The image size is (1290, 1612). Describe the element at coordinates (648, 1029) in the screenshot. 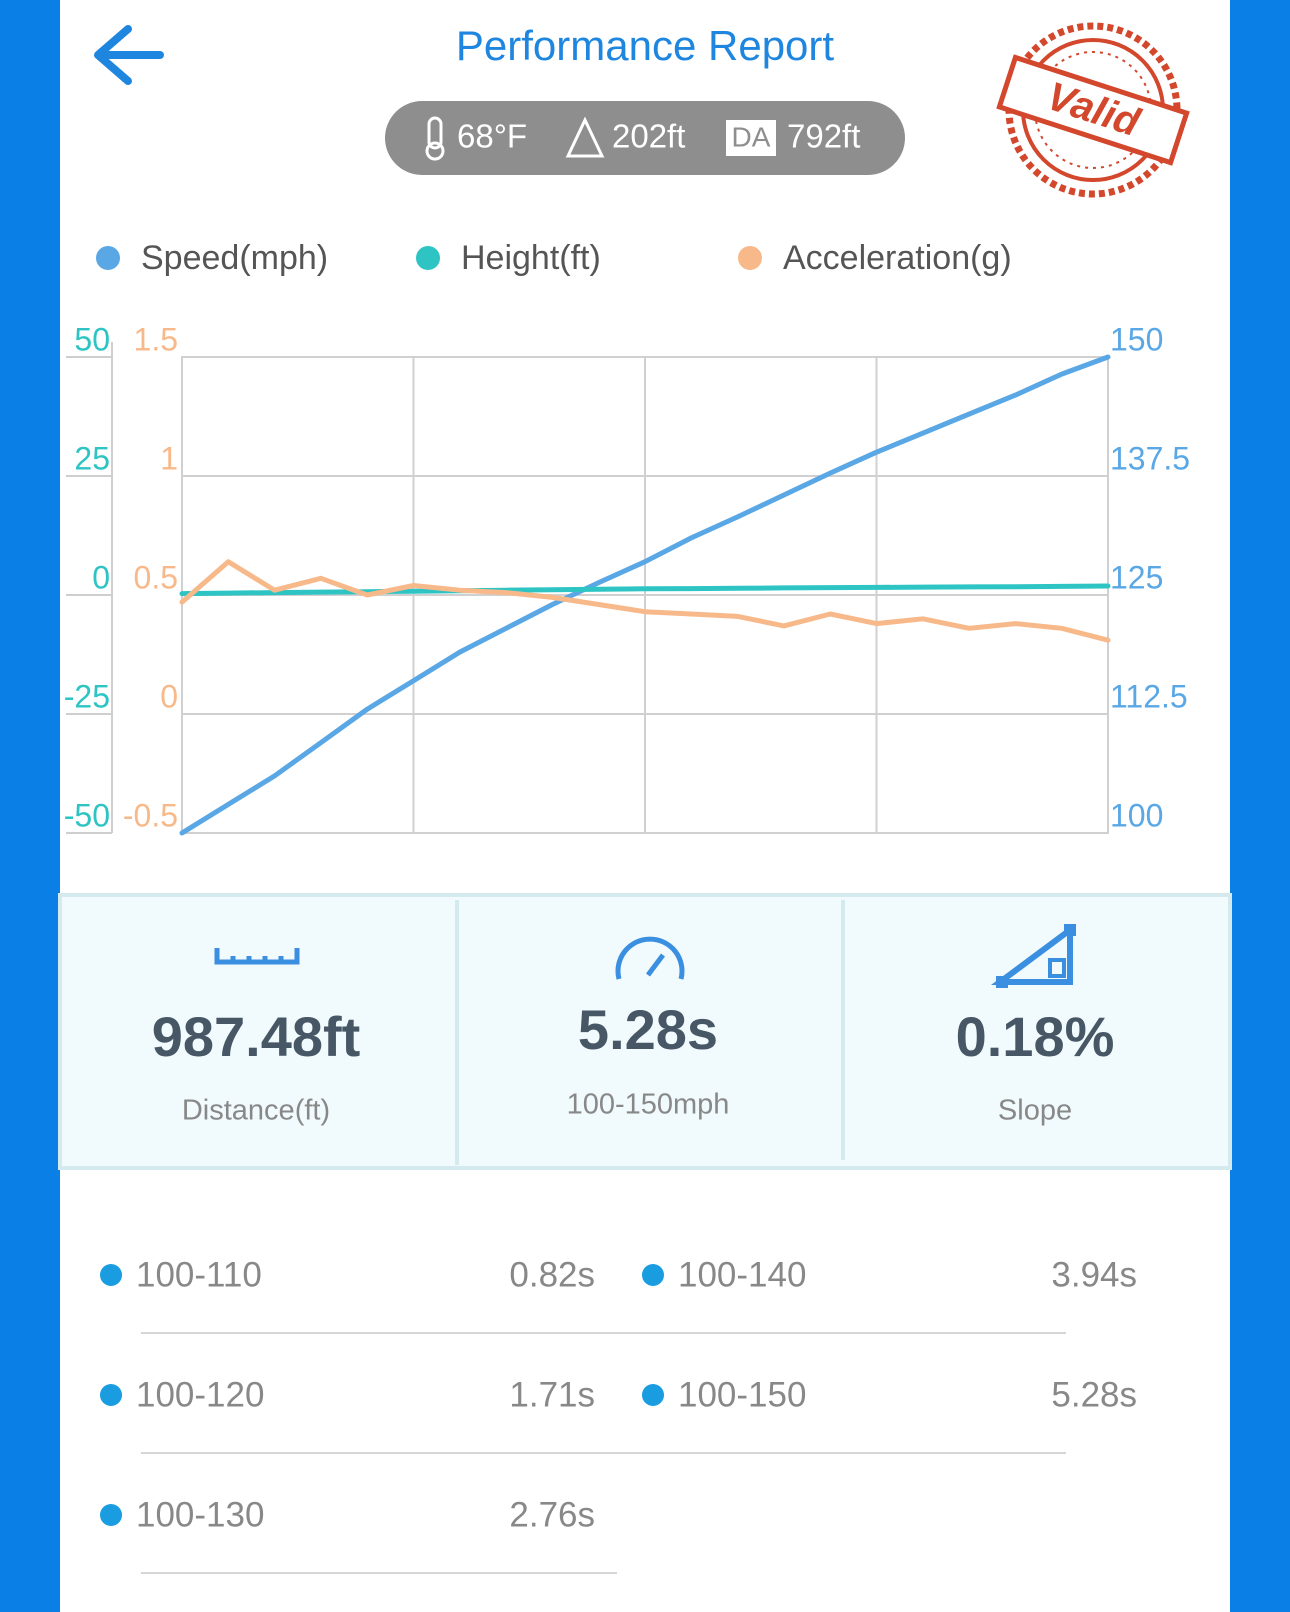

I see `stat-value: 5.28s` at that location.